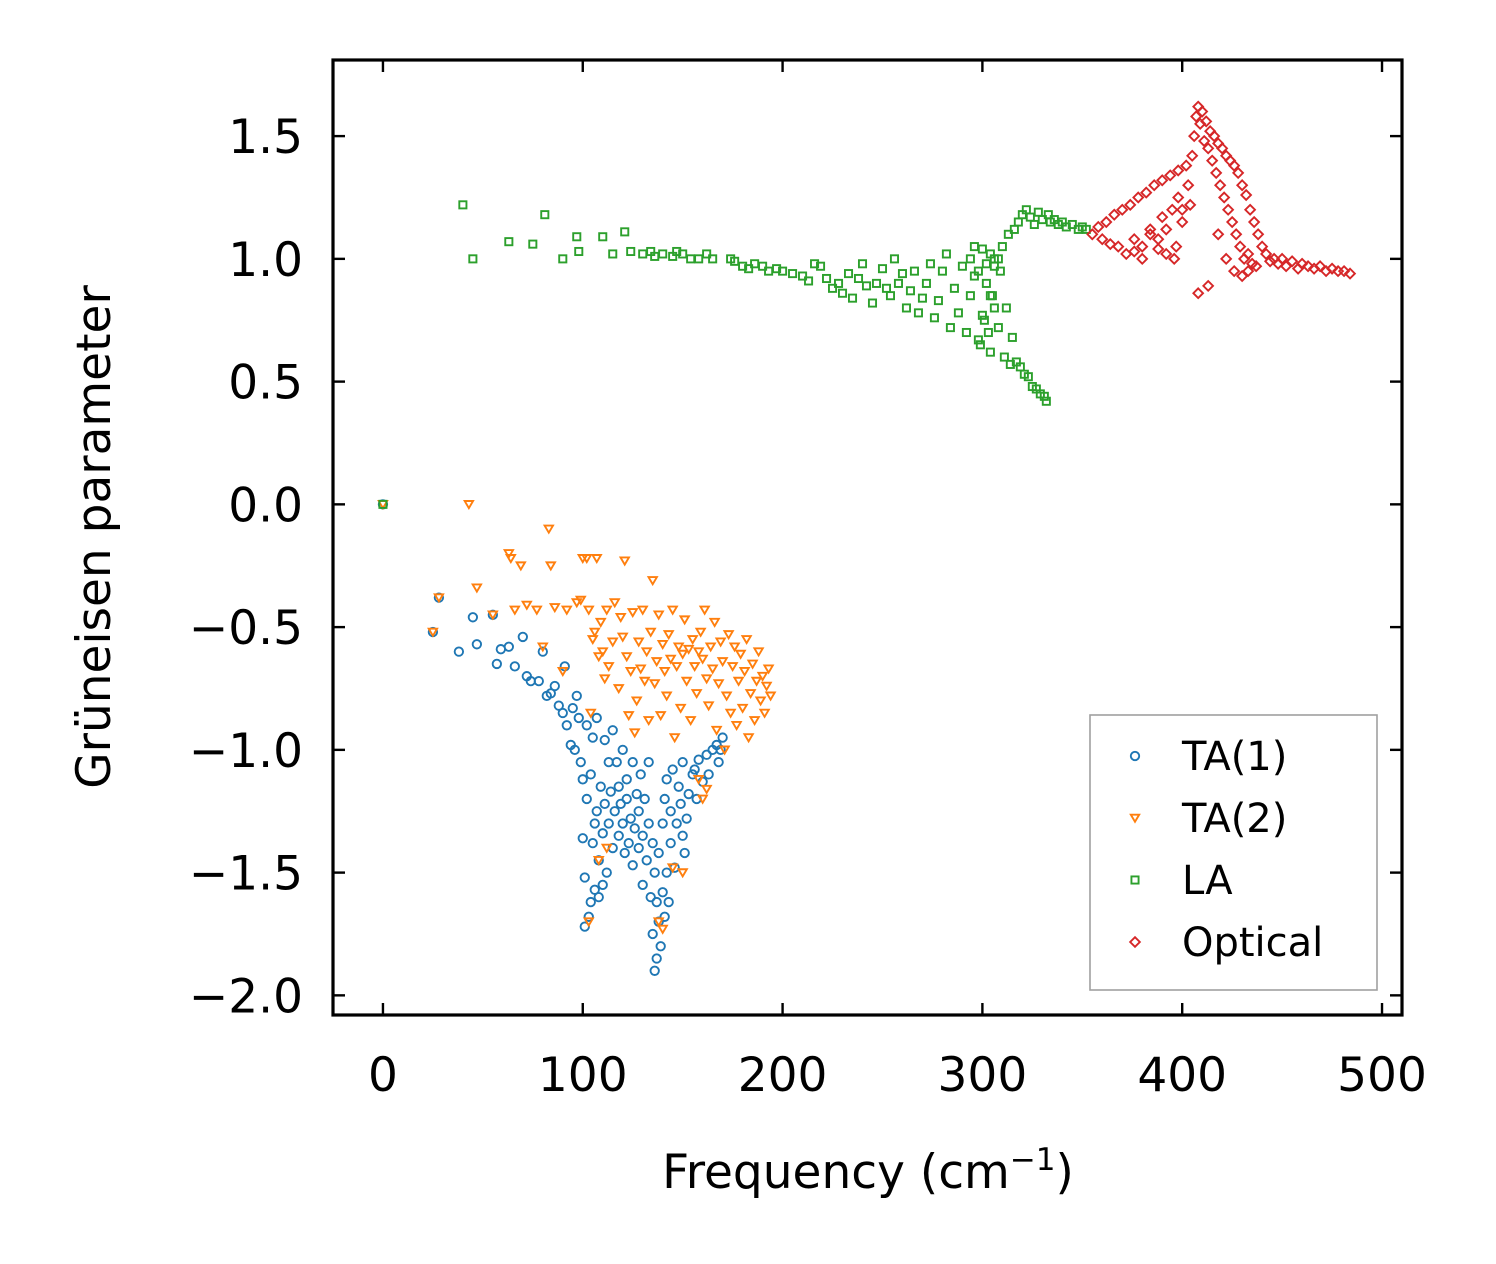 The image size is (1496, 1264). Describe the element at coordinates (1182, 1075) in the screenshot. I see `x-tick-label: 400` at that location.